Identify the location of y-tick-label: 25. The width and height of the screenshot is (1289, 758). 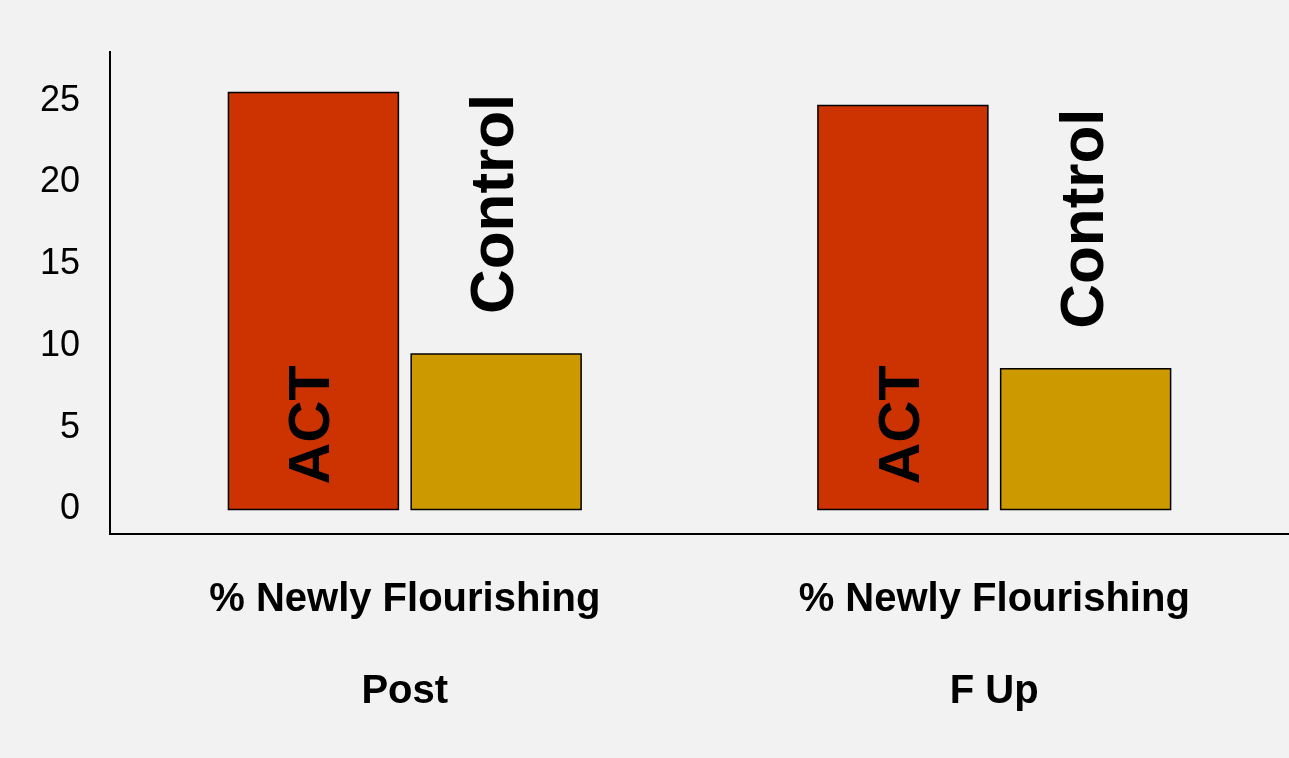
(60, 98).